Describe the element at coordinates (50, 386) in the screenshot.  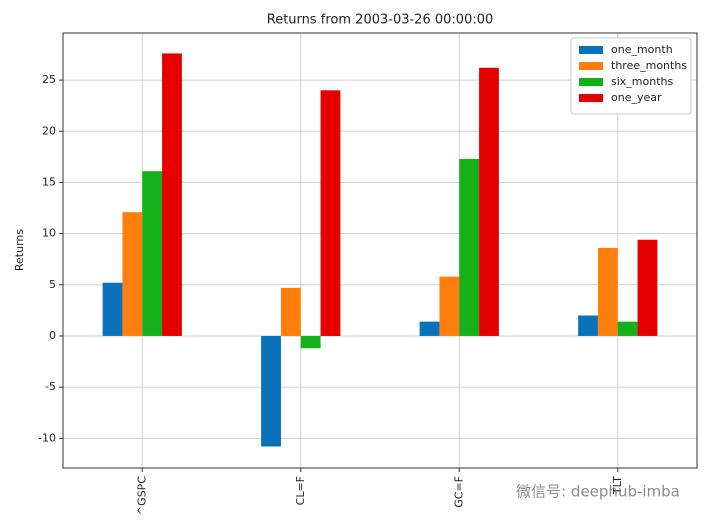
I see `y-tick-label: -5` at that location.